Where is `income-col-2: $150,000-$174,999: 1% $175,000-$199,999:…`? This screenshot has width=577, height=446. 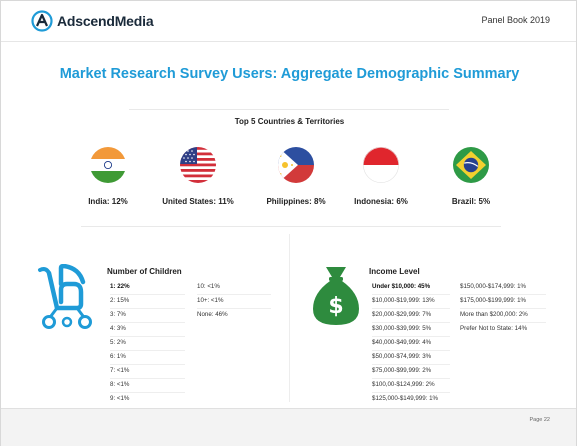 income-col-2: $150,000-$174,999: 1% $175,000-$199,999:… is located at coordinates (503, 308).